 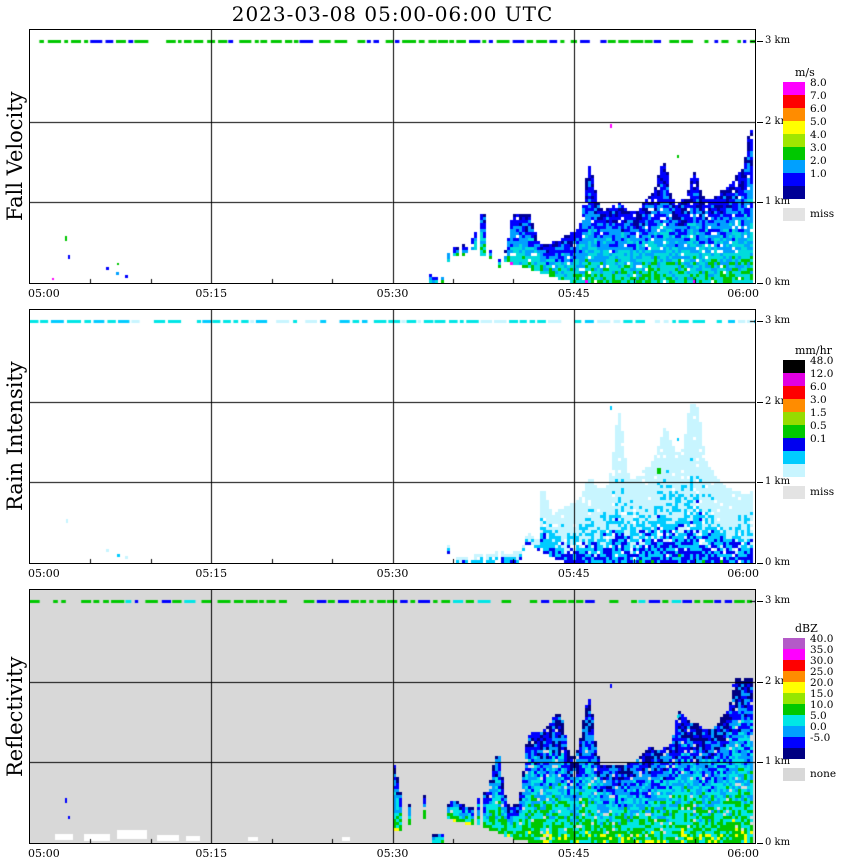 What do you see at coordinates (818, 387) in the screenshot?
I see `legend-segment-label: 6.0` at bounding box center [818, 387].